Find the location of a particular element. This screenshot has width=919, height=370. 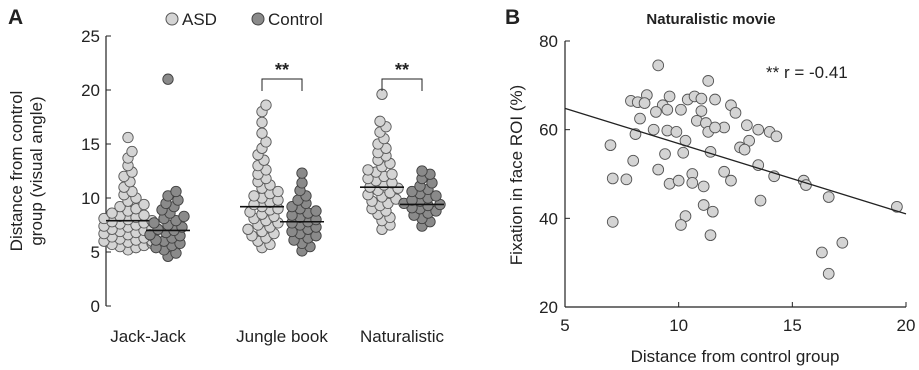

ylabel-line-2: group (visual angle) is located at coordinates (36, 170).